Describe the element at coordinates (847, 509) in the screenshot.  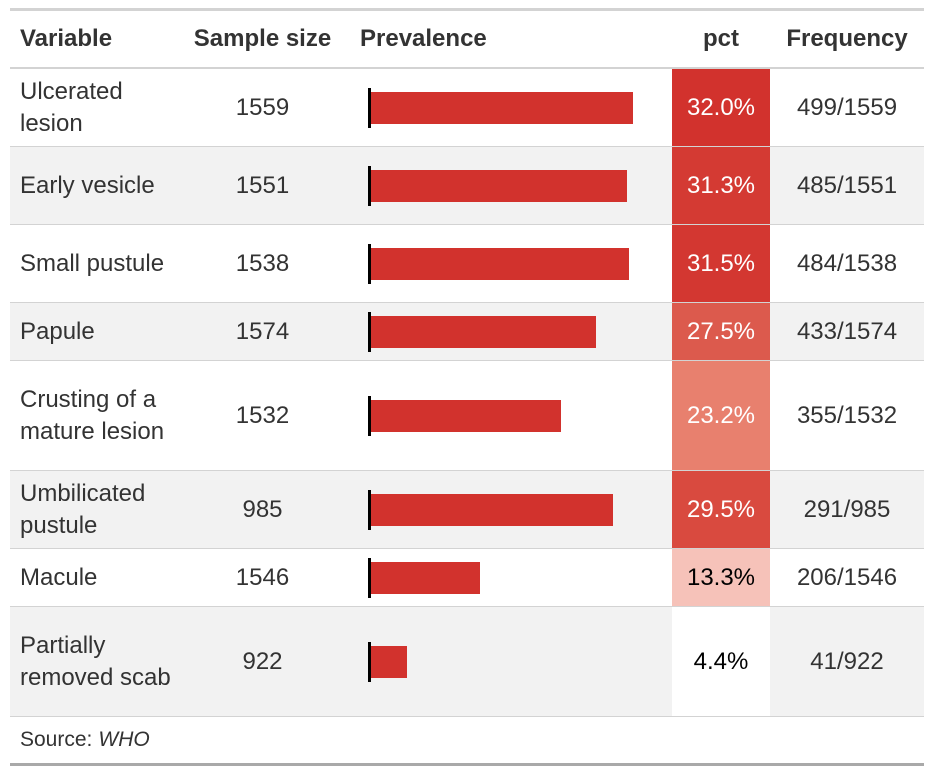
I see `cell-frequency: 291/985` at that location.